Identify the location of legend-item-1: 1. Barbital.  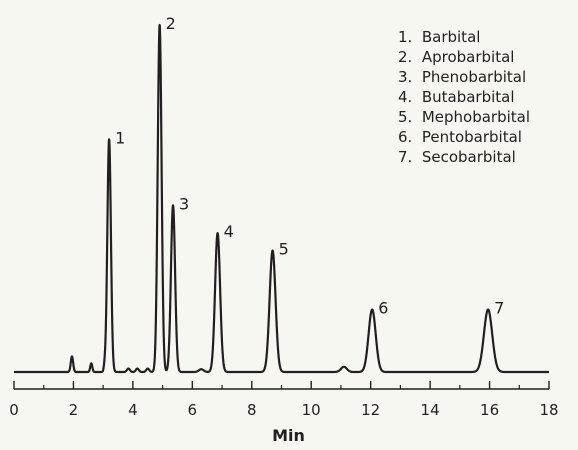
(439, 37).